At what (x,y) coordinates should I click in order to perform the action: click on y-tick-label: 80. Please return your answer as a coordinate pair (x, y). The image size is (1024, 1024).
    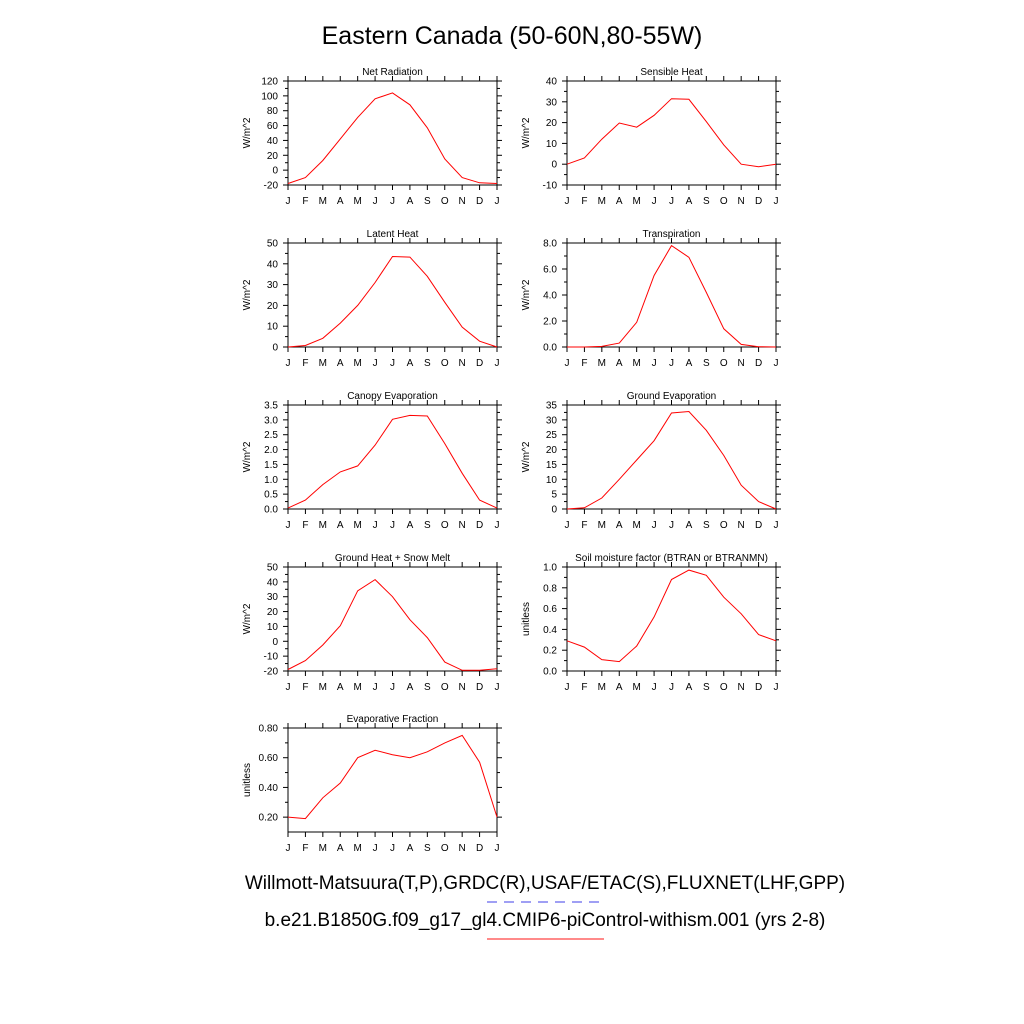
    Looking at the image, I should click on (273, 111).